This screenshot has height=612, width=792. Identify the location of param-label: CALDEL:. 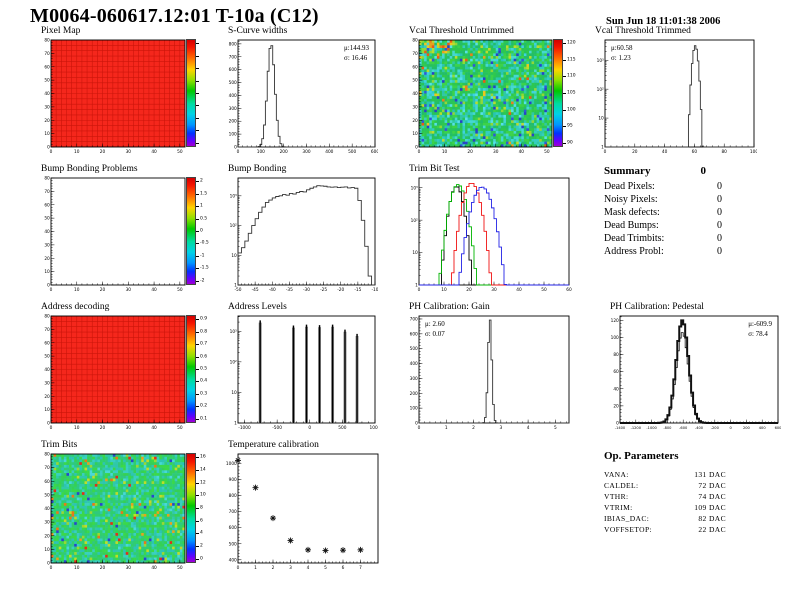
(621, 485).